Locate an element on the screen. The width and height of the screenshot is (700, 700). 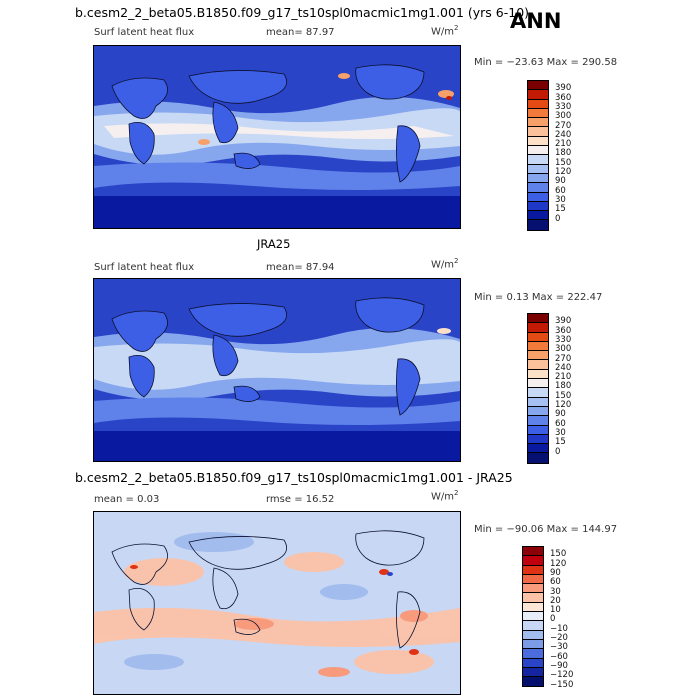
panel2-colorbar is located at coordinates (538, 388).